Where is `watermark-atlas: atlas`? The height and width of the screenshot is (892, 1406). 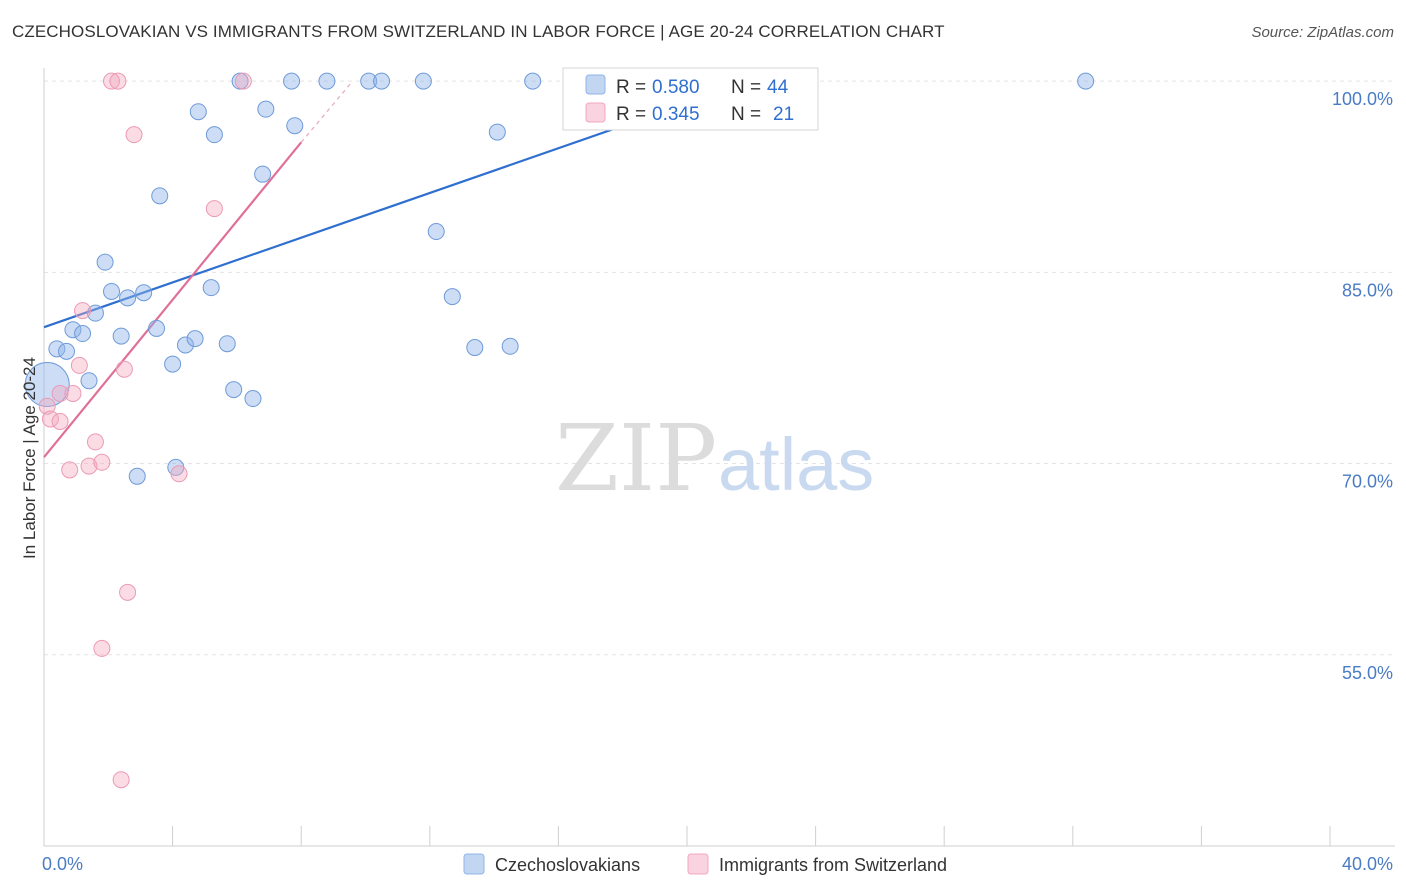 watermark-atlas: atlas is located at coordinates (796, 464).